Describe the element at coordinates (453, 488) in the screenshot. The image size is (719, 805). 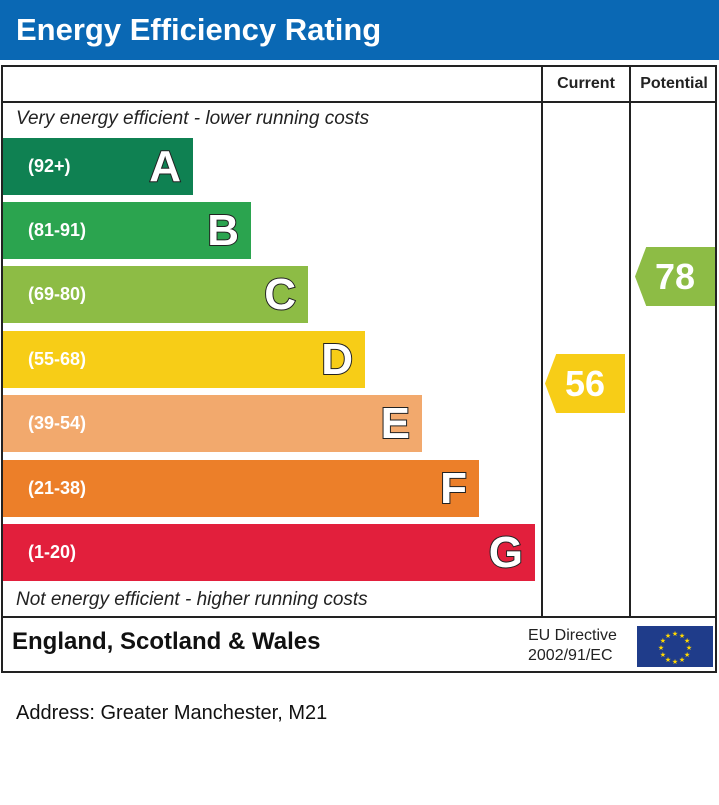
I see `band-letter: F` at that location.